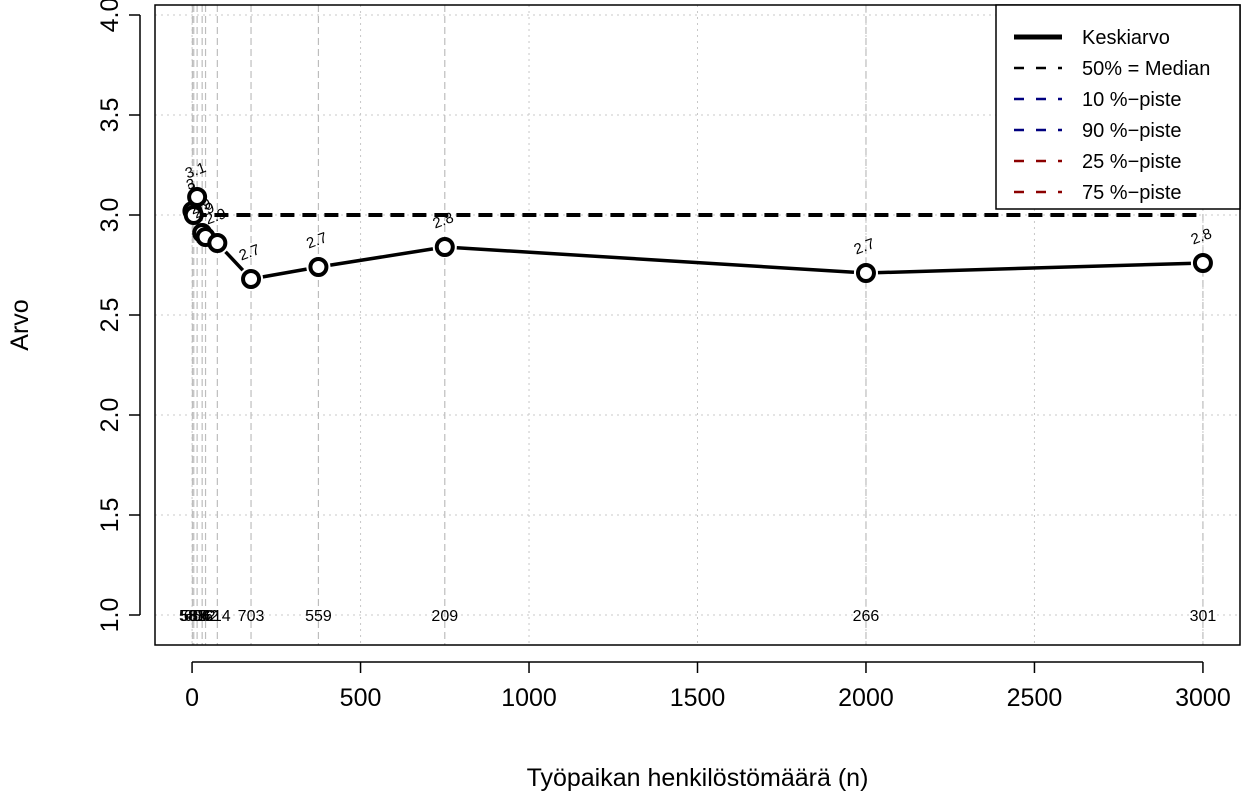 This screenshot has height=796, width=1250. What do you see at coordinates (866, 616) in the screenshot?
I see `count-label: 266` at bounding box center [866, 616].